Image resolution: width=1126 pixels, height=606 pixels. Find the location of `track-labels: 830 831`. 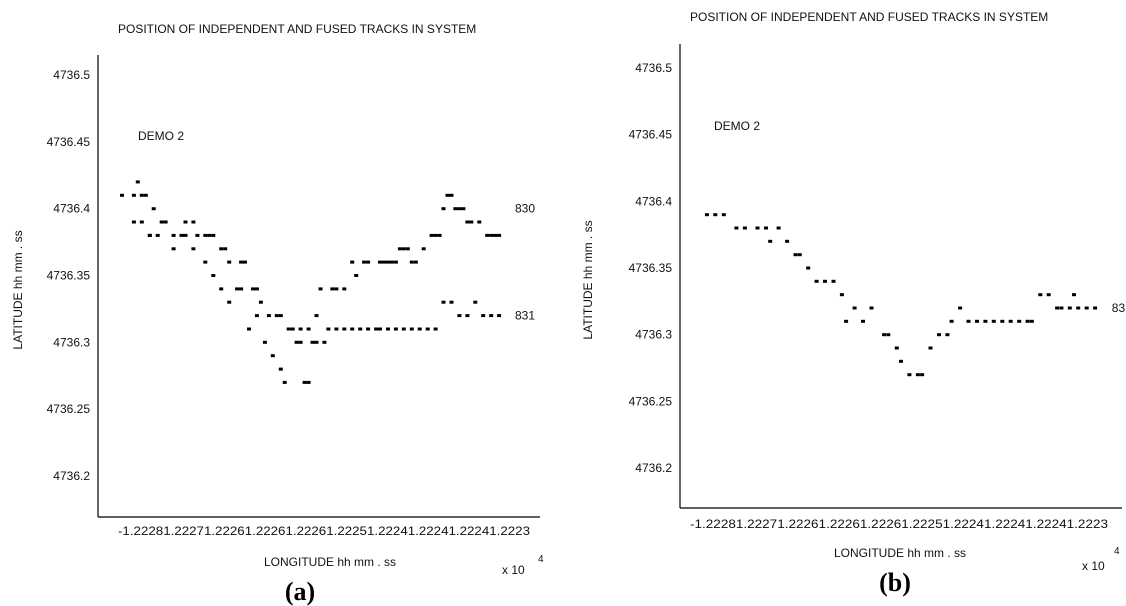

track-labels: 830 831 is located at coordinates (525, 262).